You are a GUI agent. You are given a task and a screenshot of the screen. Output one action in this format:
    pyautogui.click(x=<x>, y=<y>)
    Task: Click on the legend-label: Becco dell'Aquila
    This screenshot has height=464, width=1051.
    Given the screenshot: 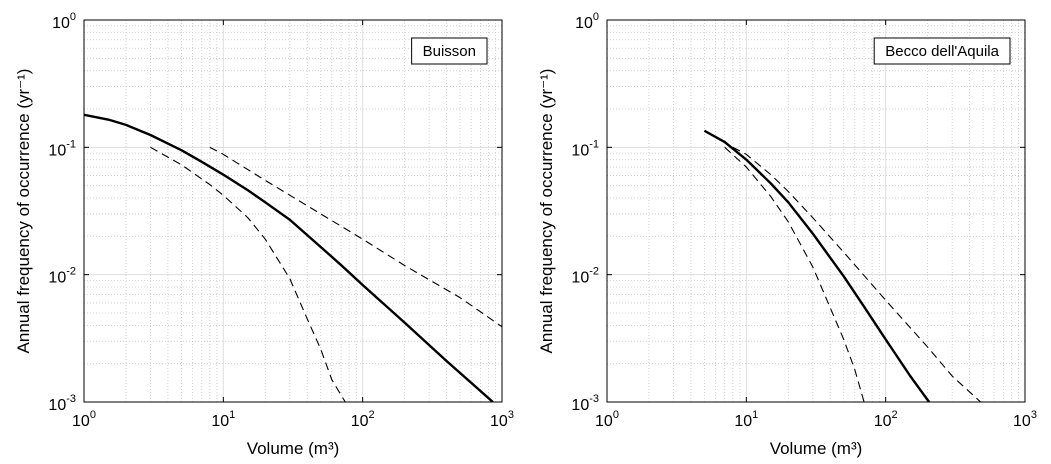 What is the action you would take?
    pyautogui.click(x=942, y=51)
    